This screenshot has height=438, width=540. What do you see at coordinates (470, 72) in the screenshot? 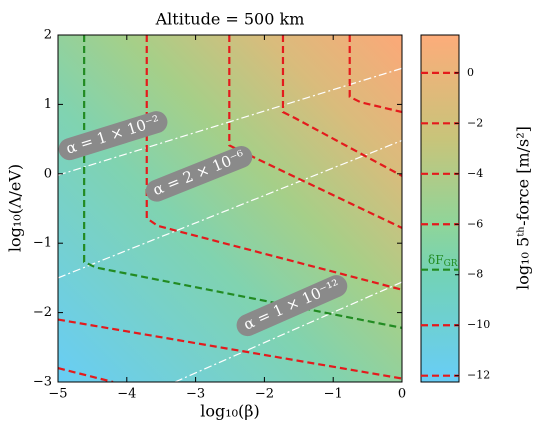
I see `colorbar-tick-label: 0` at bounding box center [470, 72].